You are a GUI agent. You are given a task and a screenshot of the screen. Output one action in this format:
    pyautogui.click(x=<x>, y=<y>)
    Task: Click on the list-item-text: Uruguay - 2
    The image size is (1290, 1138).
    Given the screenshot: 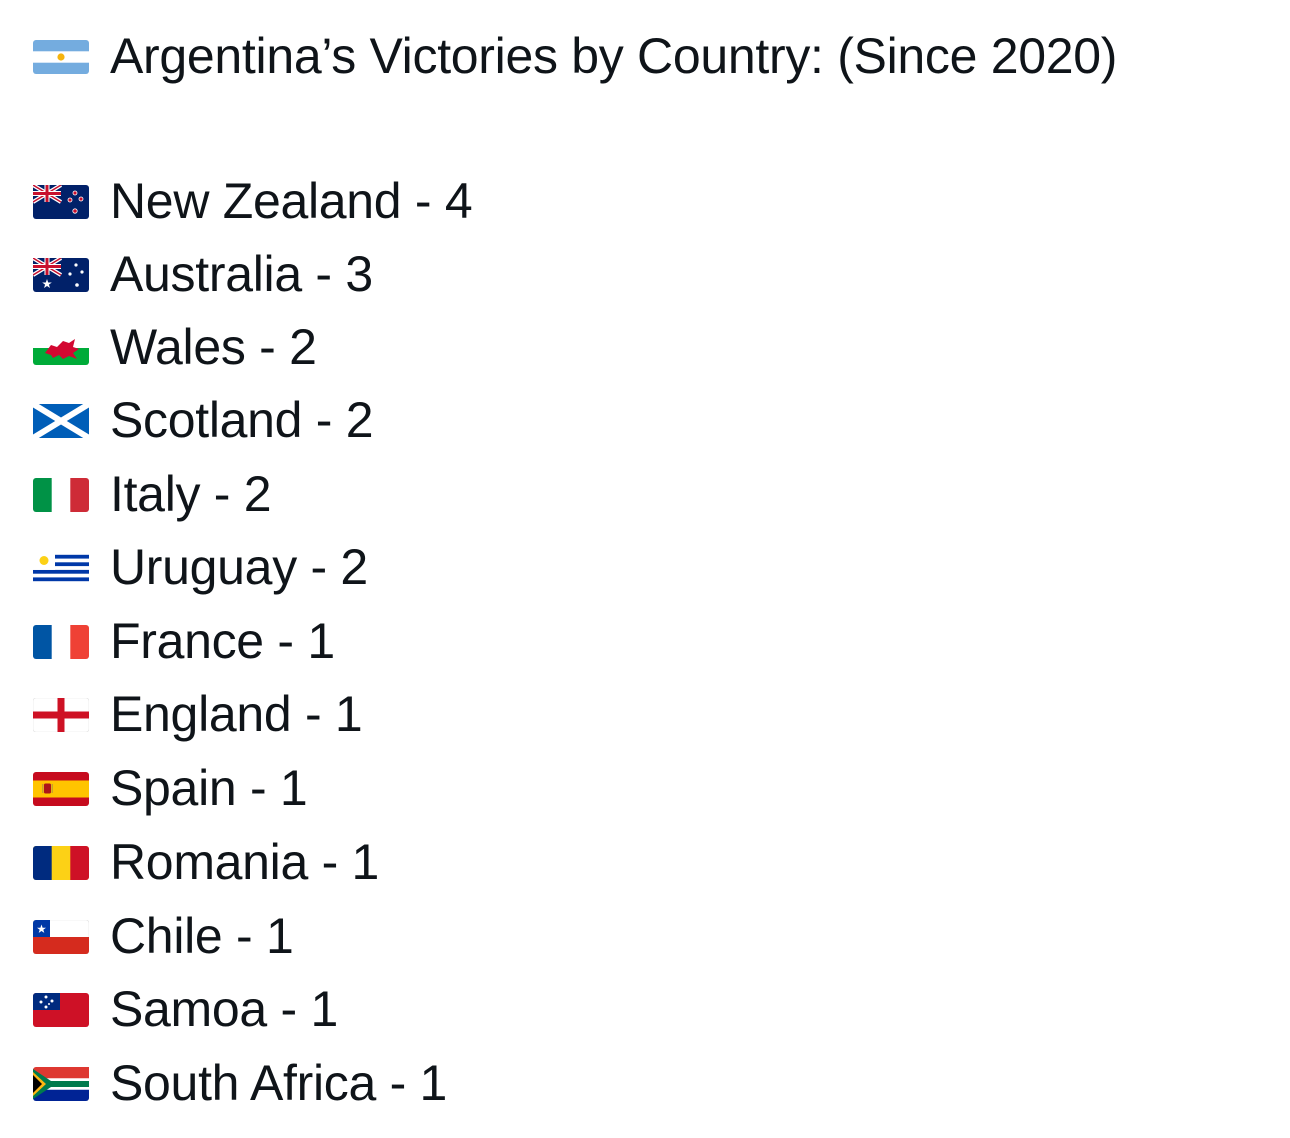 What is the action you would take?
    pyautogui.click(x=239, y=567)
    